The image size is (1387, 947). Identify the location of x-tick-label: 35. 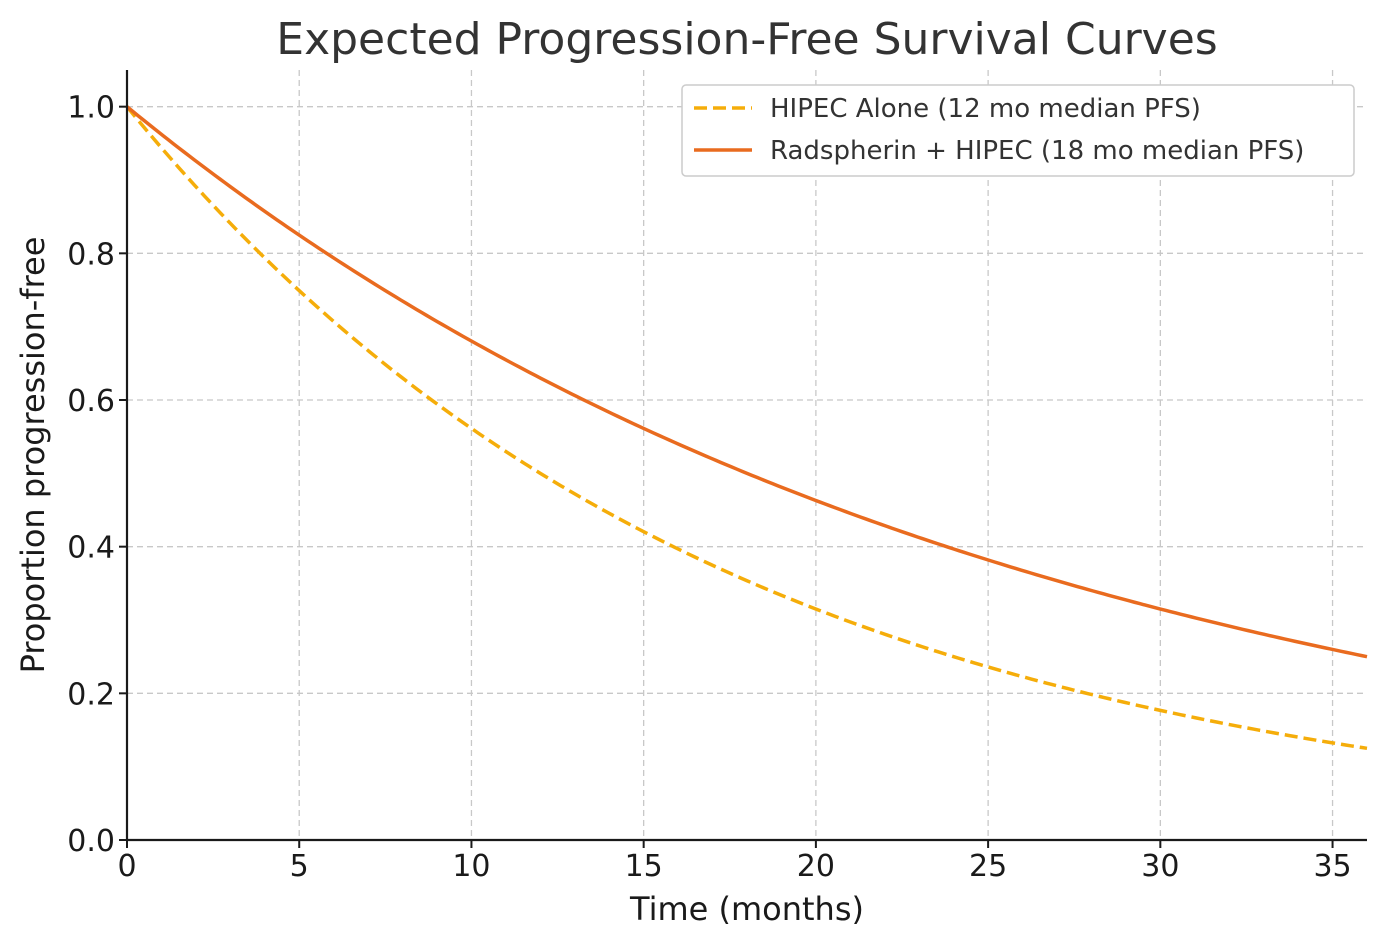
(1332, 866).